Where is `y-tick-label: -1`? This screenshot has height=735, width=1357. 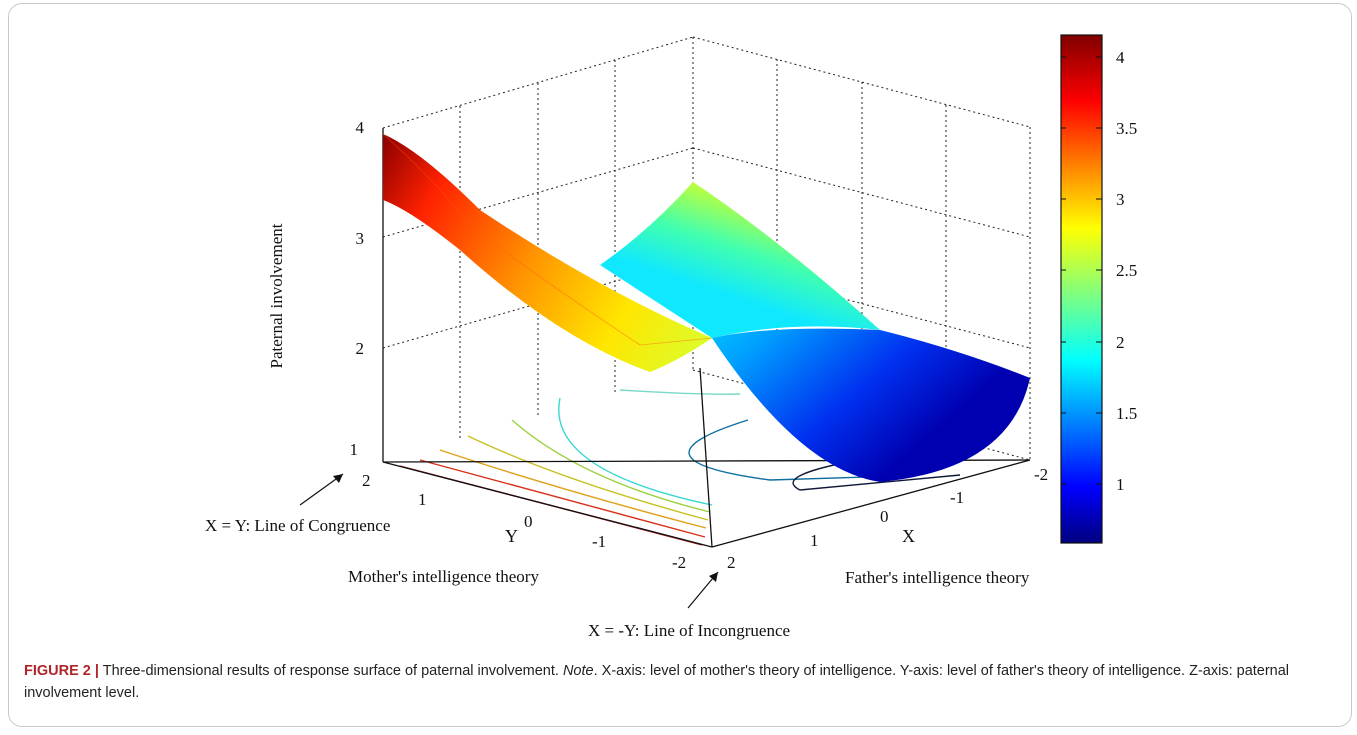 y-tick-label: -1 is located at coordinates (599, 541).